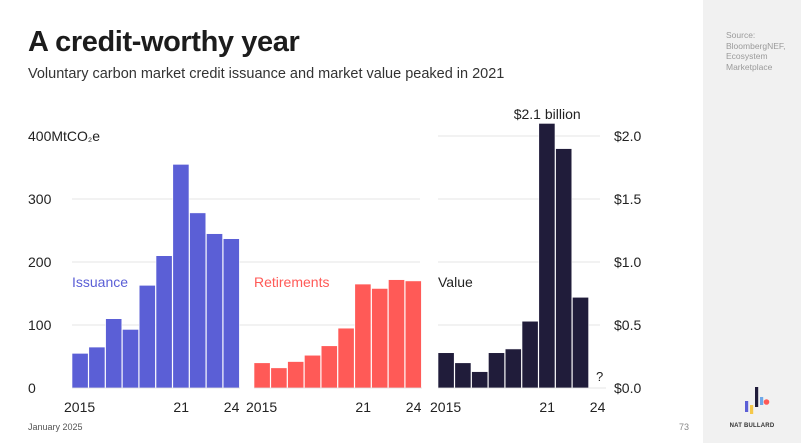 The height and width of the screenshot is (443, 801). What do you see at coordinates (291, 282) in the screenshot?
I see `series-label: Retirements` at bounding box center [291, 282].